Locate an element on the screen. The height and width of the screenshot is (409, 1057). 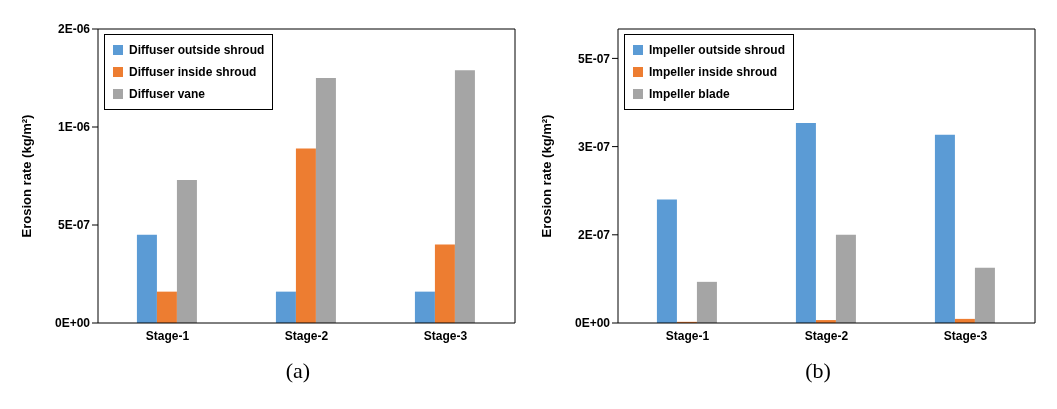
text: (b) is located at coordinates (818, 371).